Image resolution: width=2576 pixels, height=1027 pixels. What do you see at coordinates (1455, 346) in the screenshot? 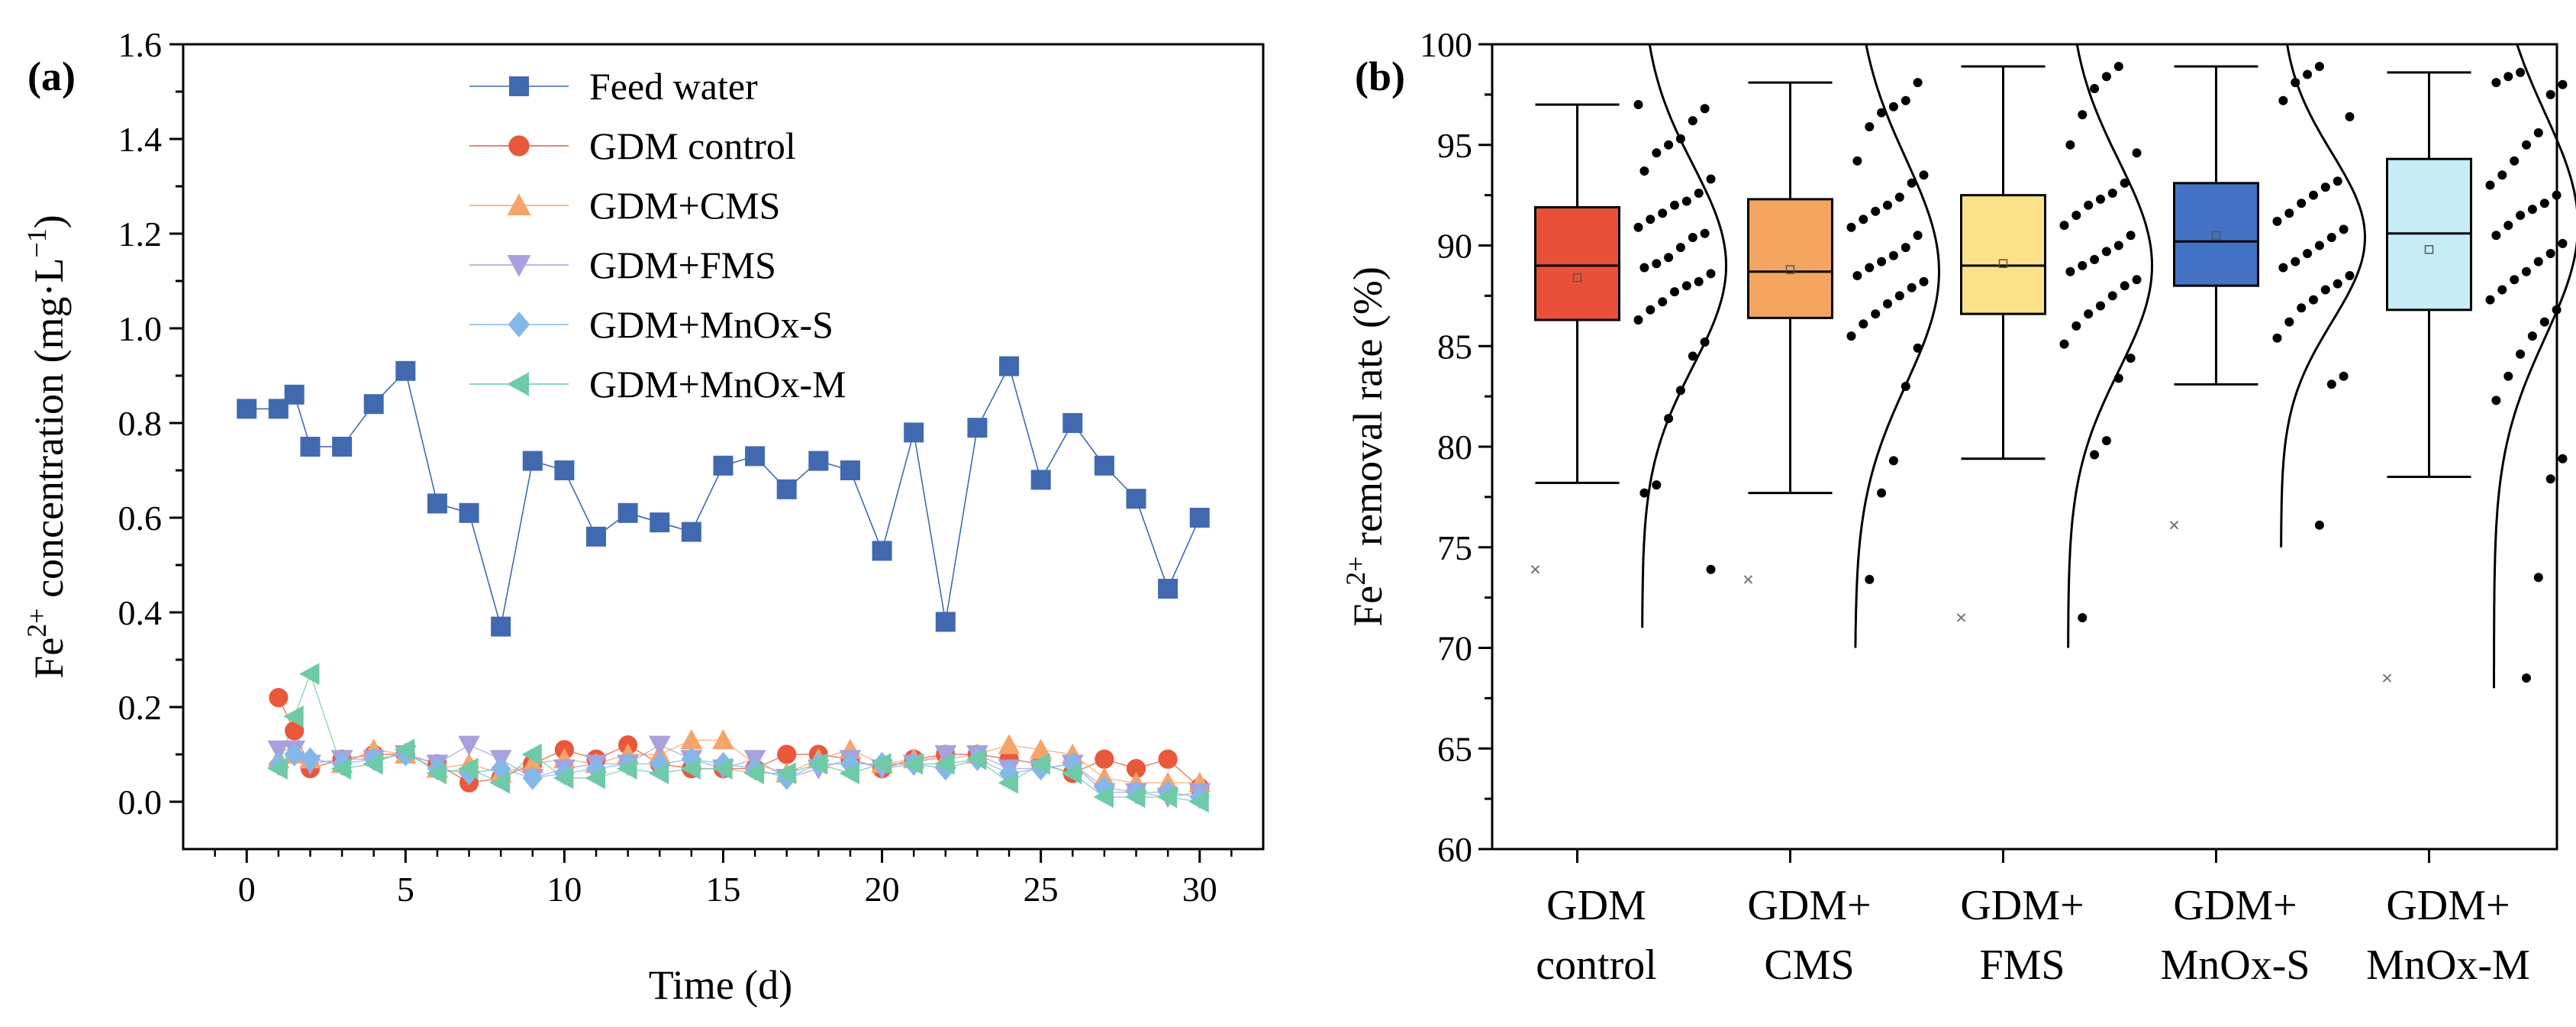
I see `y-tick-label: 85` at bounding box center [1455, 346].